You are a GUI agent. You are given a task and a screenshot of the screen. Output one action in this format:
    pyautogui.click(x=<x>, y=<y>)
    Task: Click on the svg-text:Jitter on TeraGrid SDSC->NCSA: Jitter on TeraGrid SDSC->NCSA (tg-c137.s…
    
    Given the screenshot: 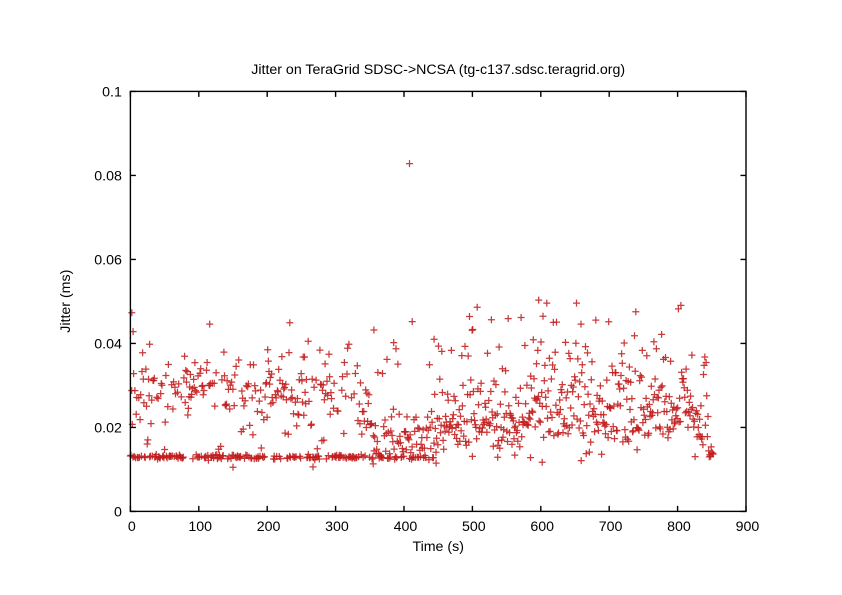 What is the action you would take?
    pyautogui.click(x=438, y=70)
    